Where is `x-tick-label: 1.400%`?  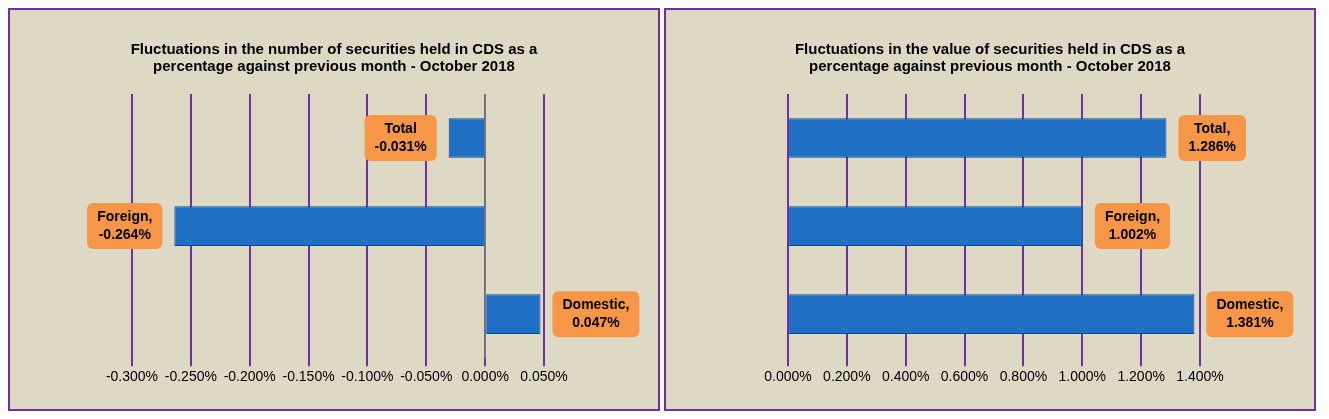 x-tick-label: 1.400% is located at coordinates (1200, 376).